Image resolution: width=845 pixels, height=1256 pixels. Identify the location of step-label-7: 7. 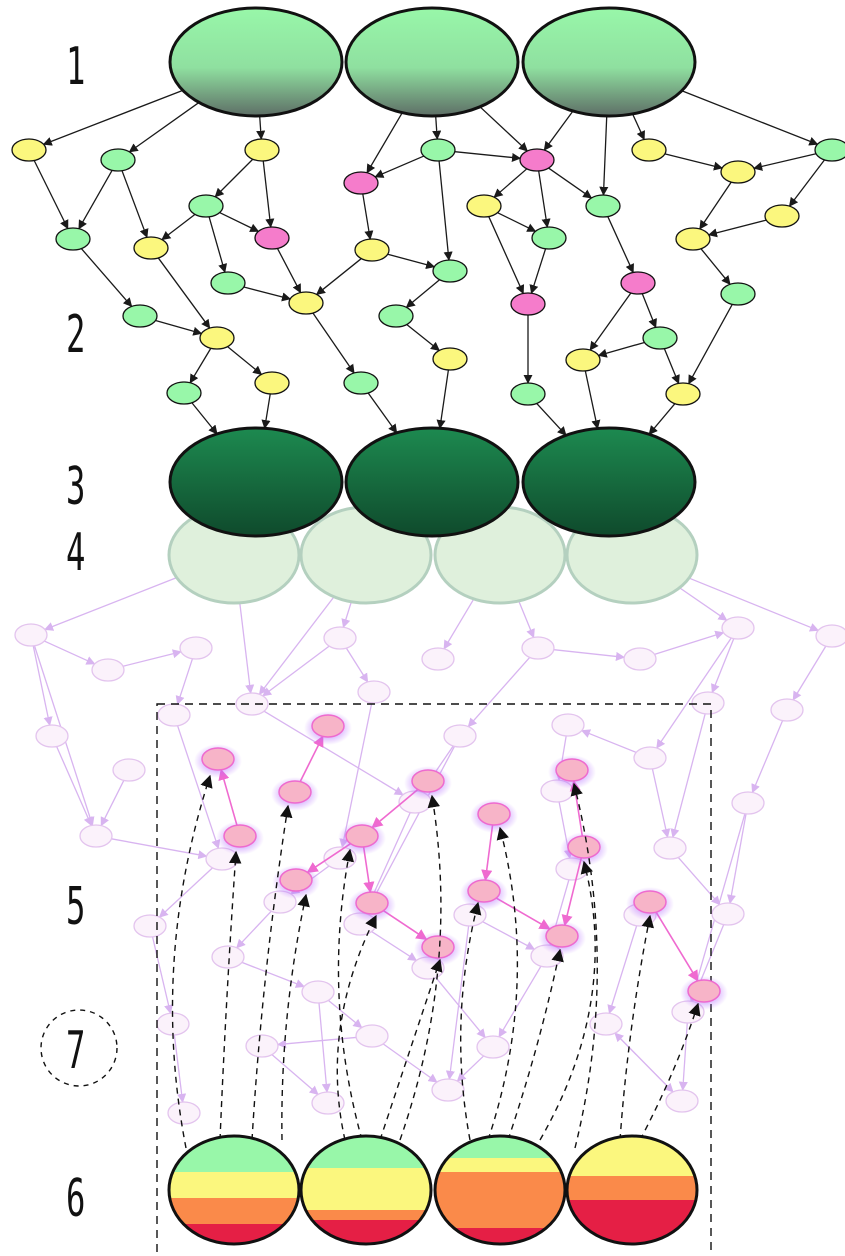
(75, 1051).